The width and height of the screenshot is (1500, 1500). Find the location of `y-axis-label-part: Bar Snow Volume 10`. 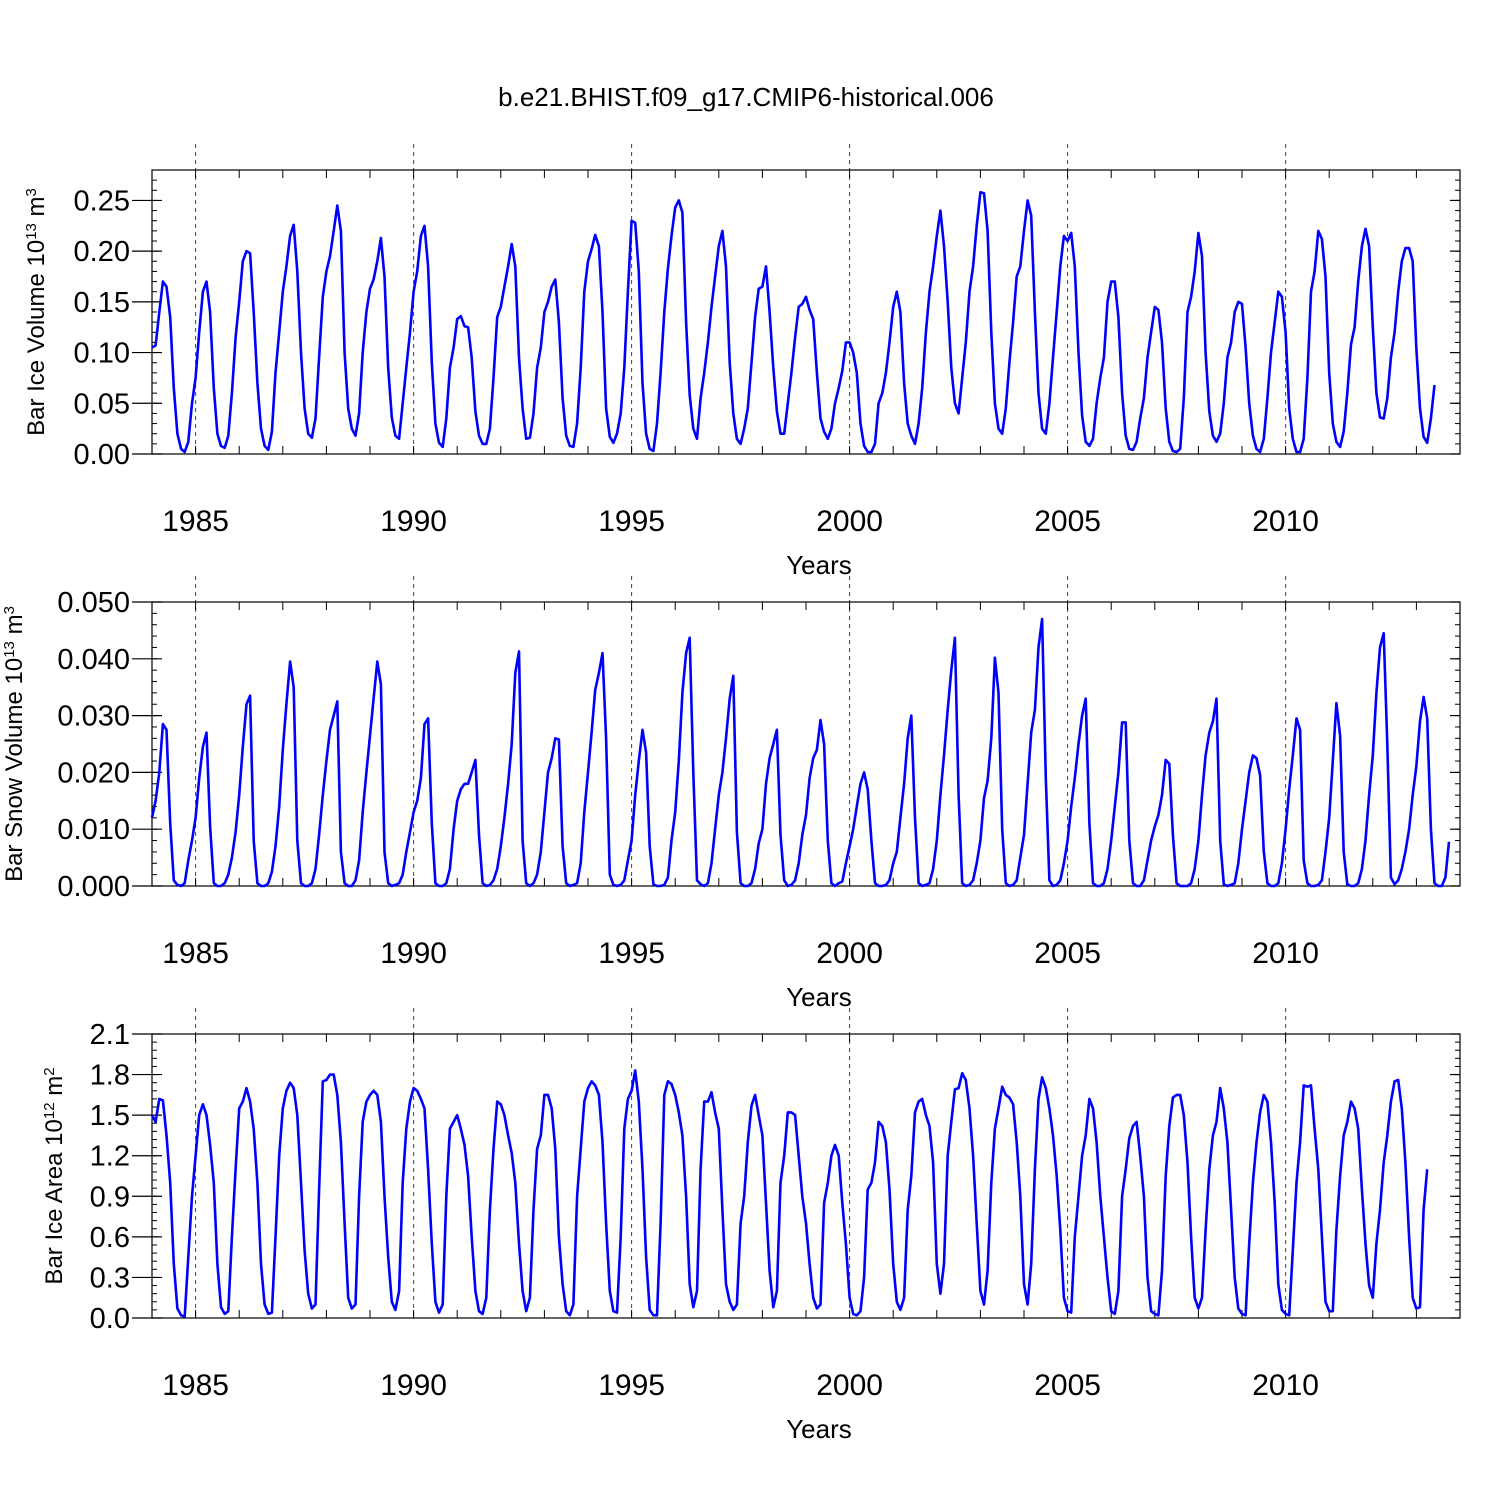

y-axis-label-part: Bar Snow Volume 10 is located at coordinates (14, 770).